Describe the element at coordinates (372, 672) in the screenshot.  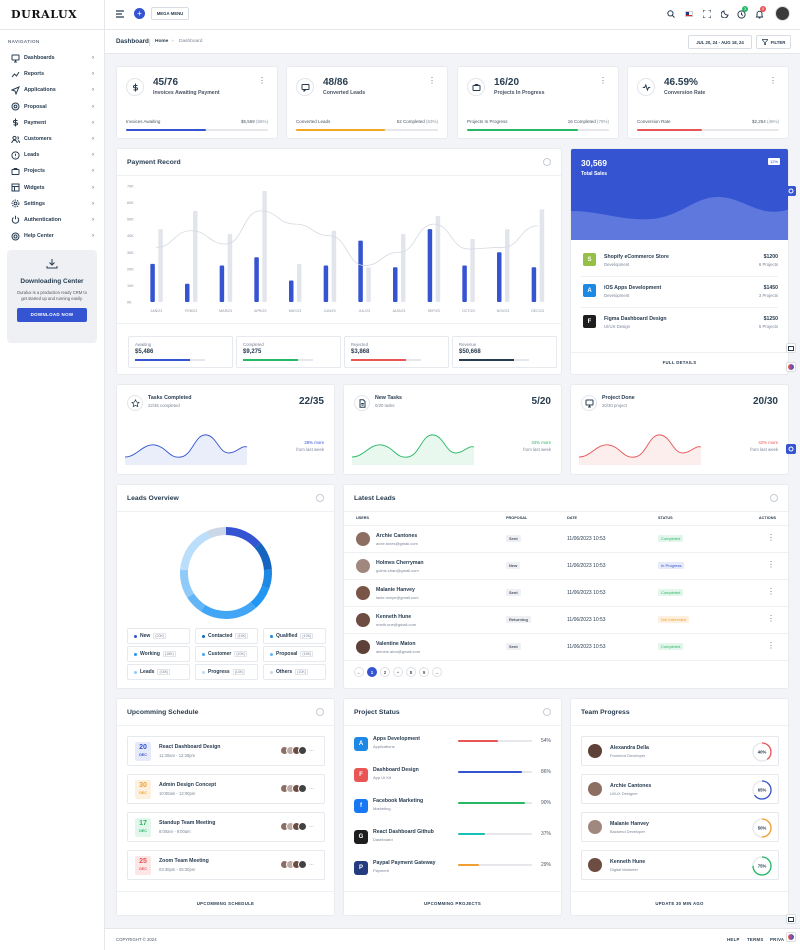
I see `page-button: 1` at that location.